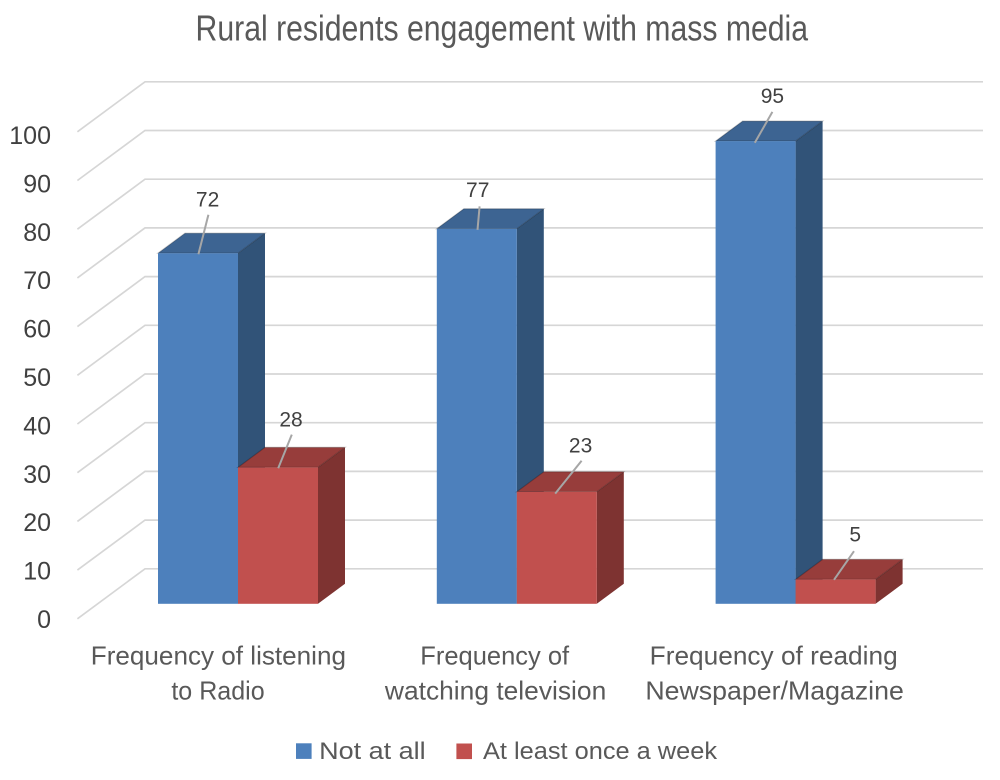 This screenshot has width=1000, height=780. What do you see at coordinates (37, 475) in the screenshot?
I see `svg-text: 30` at bounding box center [37, 475].